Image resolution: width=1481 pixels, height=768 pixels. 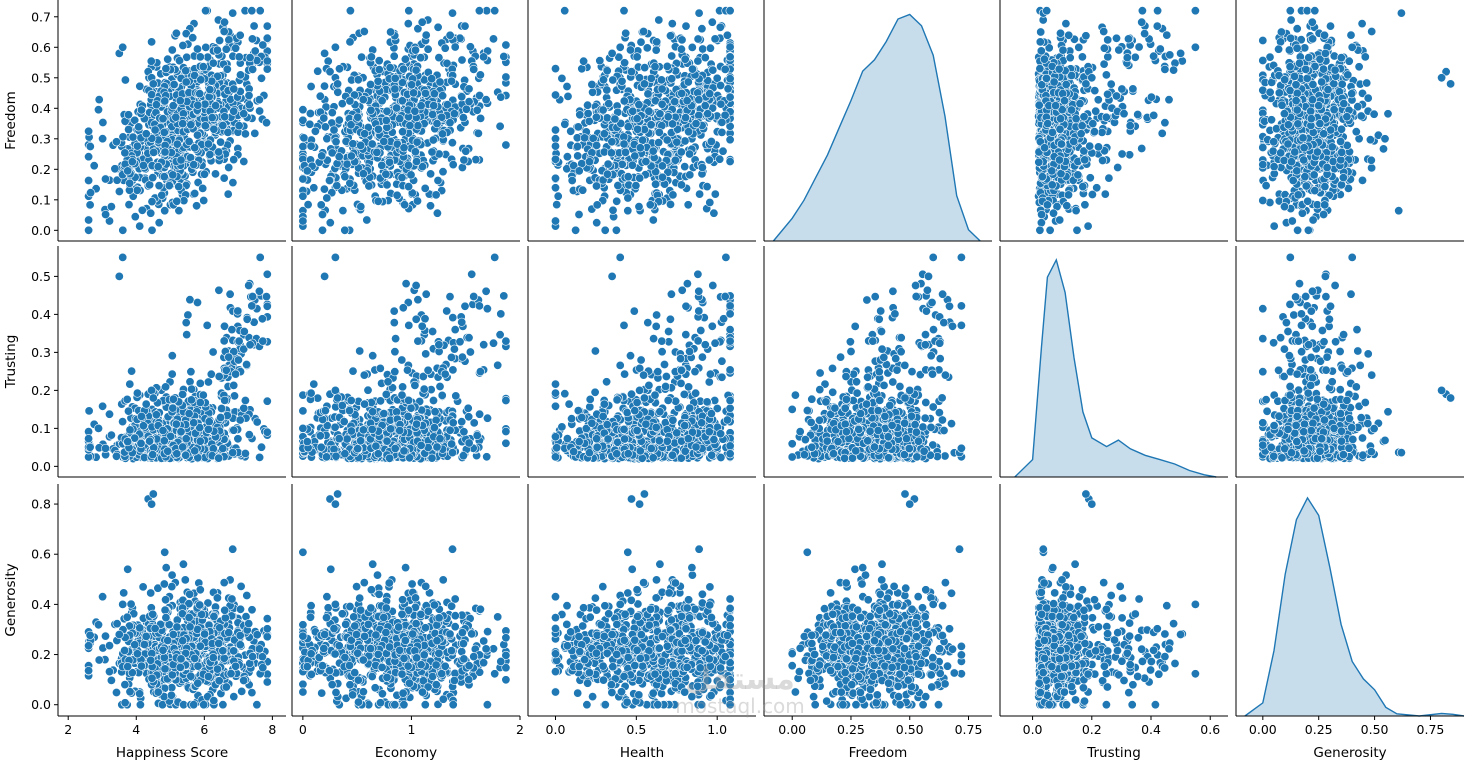 What do you see at coordinates (41, 169) in the screenshot?
I see `ytick-label: 0.2` at bounding box center [41, 169].